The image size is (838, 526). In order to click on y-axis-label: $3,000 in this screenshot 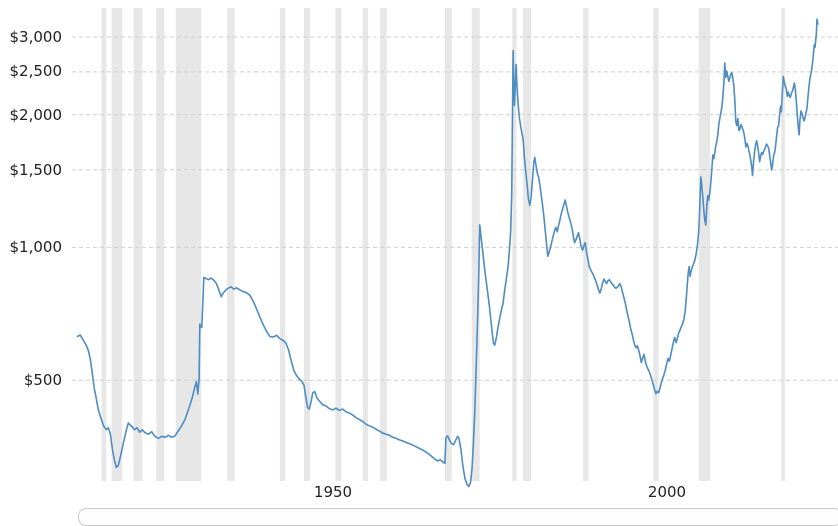, I will do `click(36, 37)`.